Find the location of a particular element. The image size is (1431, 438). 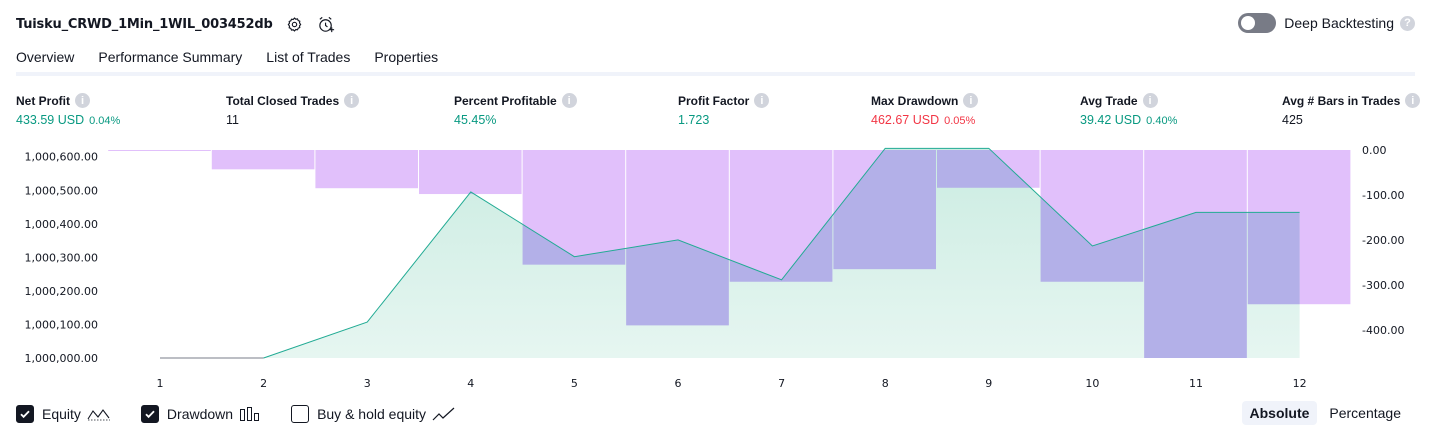

legend-drawdown: Drawdown is located at coordinates (200, 414).